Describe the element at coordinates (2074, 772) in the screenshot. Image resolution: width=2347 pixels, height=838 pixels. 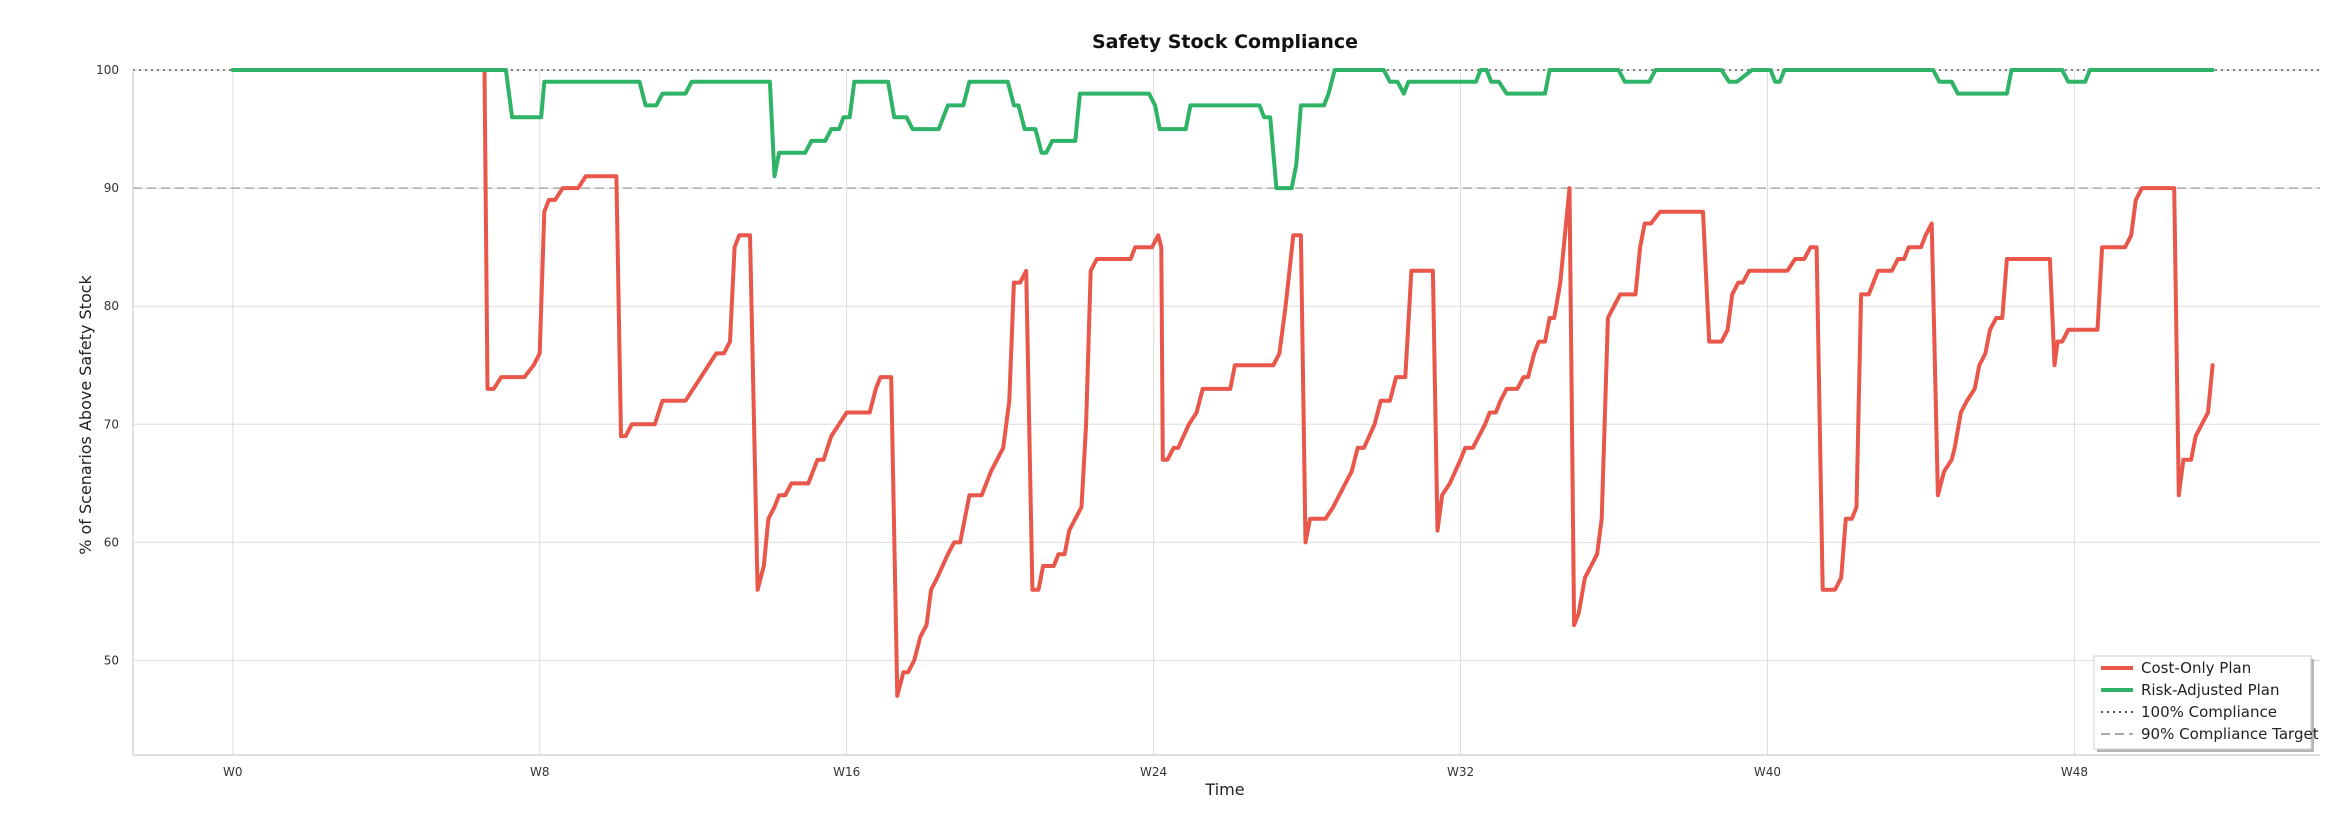
I see `x-tick-label: W48` at that location.